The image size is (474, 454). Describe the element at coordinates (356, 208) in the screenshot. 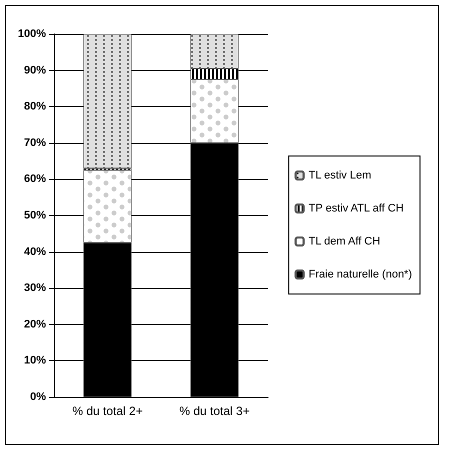

I see `legend-label: TP estiv ATL aff CH` at that location.